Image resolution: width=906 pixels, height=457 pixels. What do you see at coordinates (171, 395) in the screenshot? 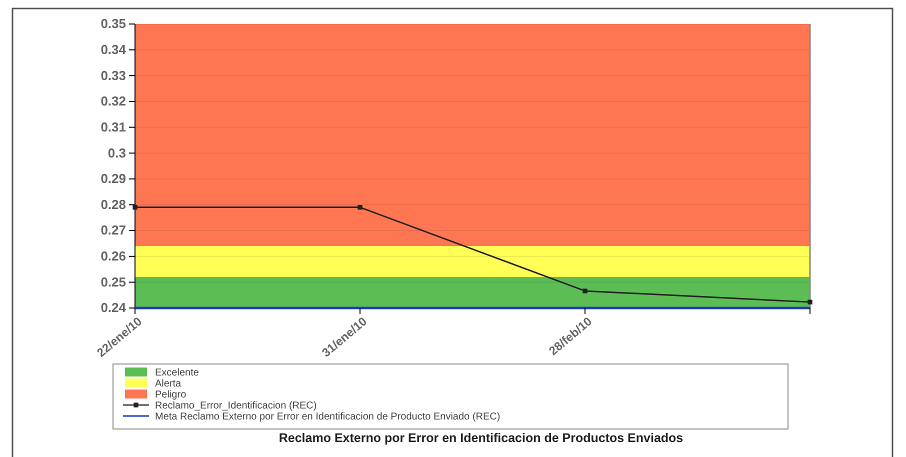
I see `legend-label: Peligro` at bounding box center [171, 395].